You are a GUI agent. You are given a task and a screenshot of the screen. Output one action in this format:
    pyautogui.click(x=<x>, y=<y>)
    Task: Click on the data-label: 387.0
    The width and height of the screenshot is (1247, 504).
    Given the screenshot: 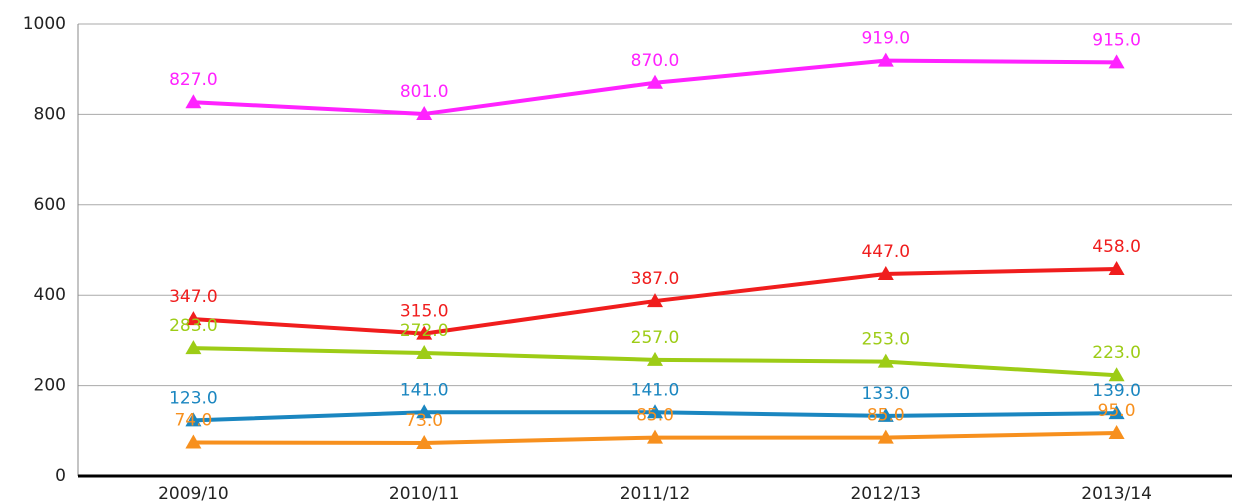 What is the action you would take?
    pyautogui.click(x=655, y=279)
    